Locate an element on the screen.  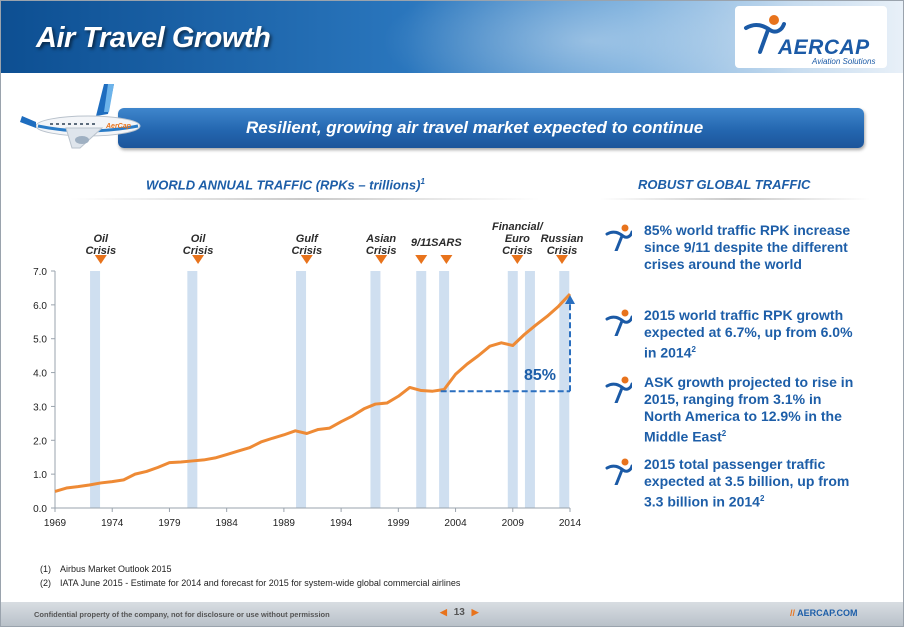
growth-label: 85% is located at coordinates (540, 375).